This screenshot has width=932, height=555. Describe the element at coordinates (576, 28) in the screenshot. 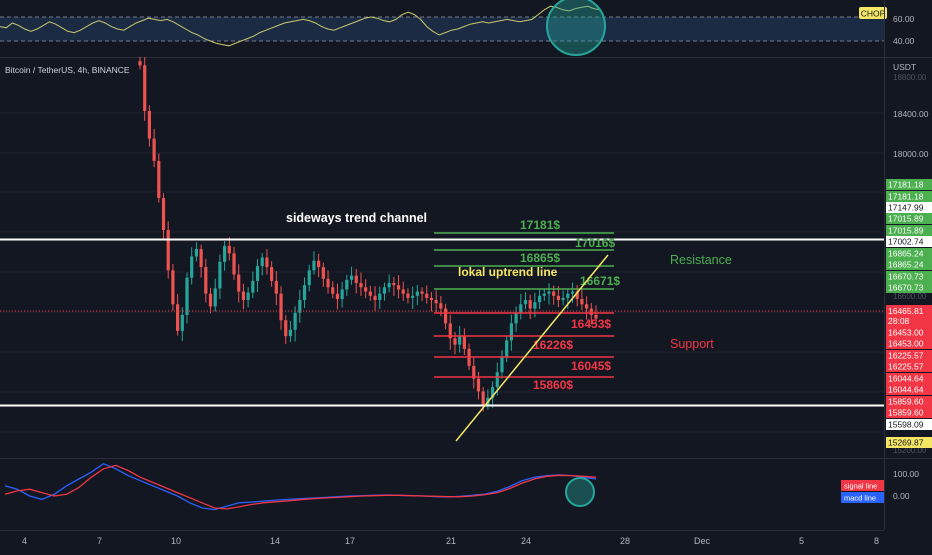

I see `chop-highlight-circle` at that location.